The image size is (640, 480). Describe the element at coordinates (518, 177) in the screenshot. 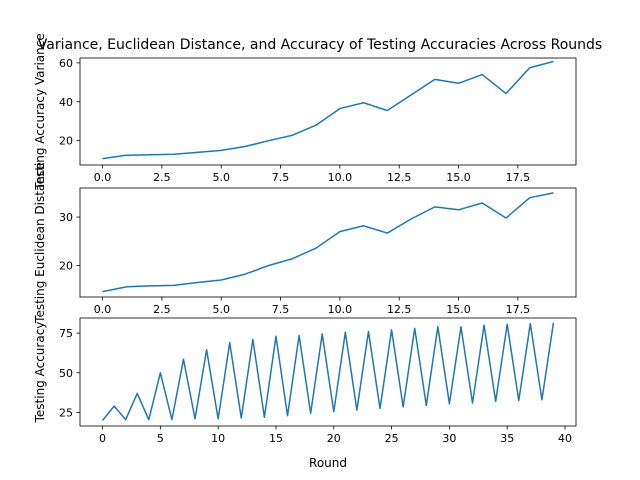

I see `variance-x-tick-label: 17.5` at that location.